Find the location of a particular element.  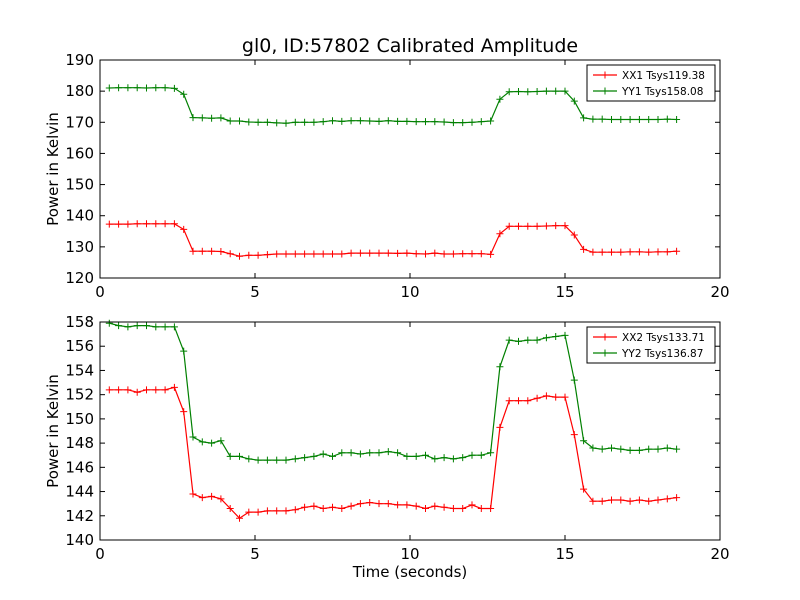

legend-item: XX2 Tsys133.71 is located at coordinates (649, 338).